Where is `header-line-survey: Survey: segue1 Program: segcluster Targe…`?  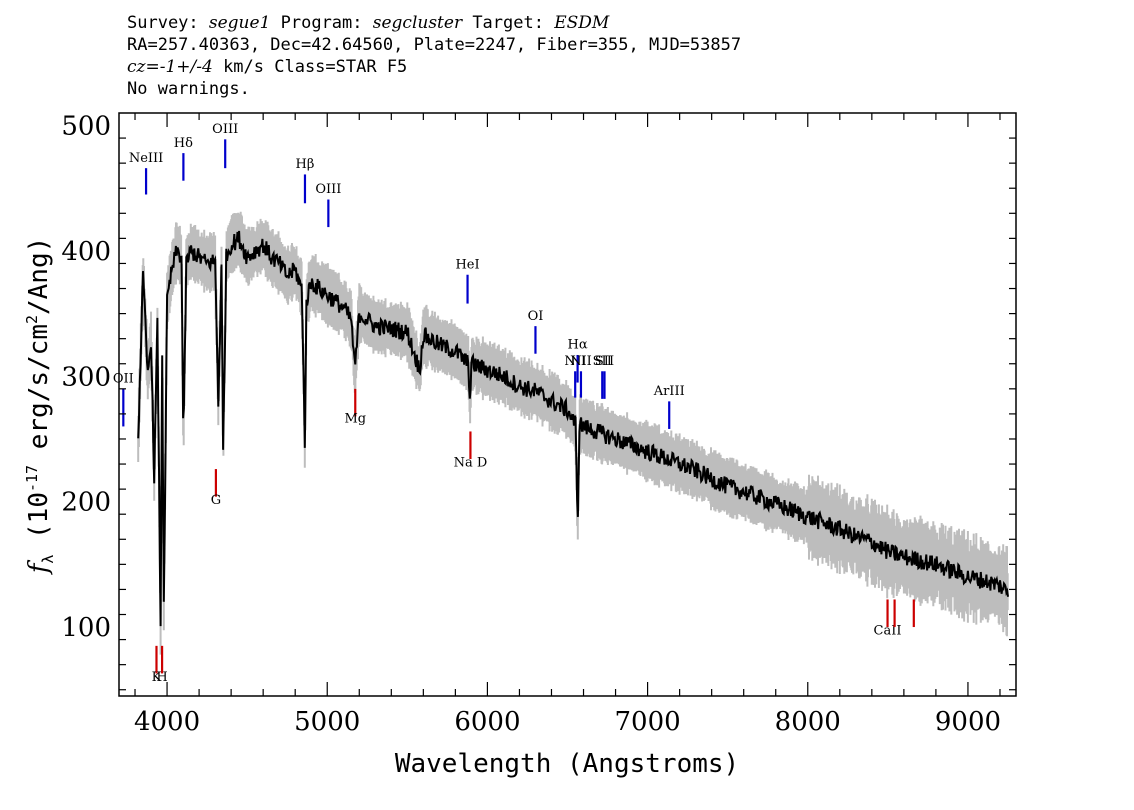
header-line-survey: Survey: segue1 Program: segcluster Targe… is located at coordinates (434, 23).